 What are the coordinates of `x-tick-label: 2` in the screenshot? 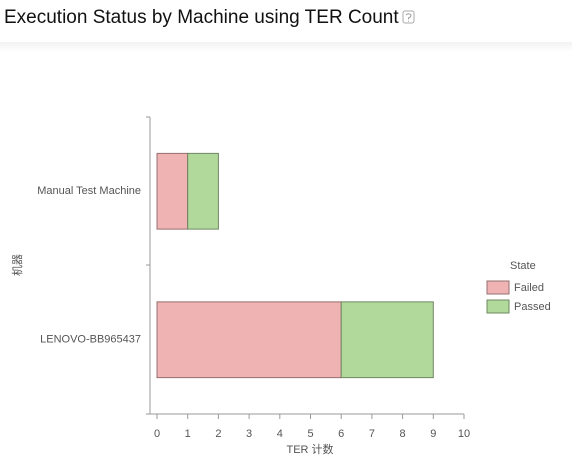 It's located at (218, 434).